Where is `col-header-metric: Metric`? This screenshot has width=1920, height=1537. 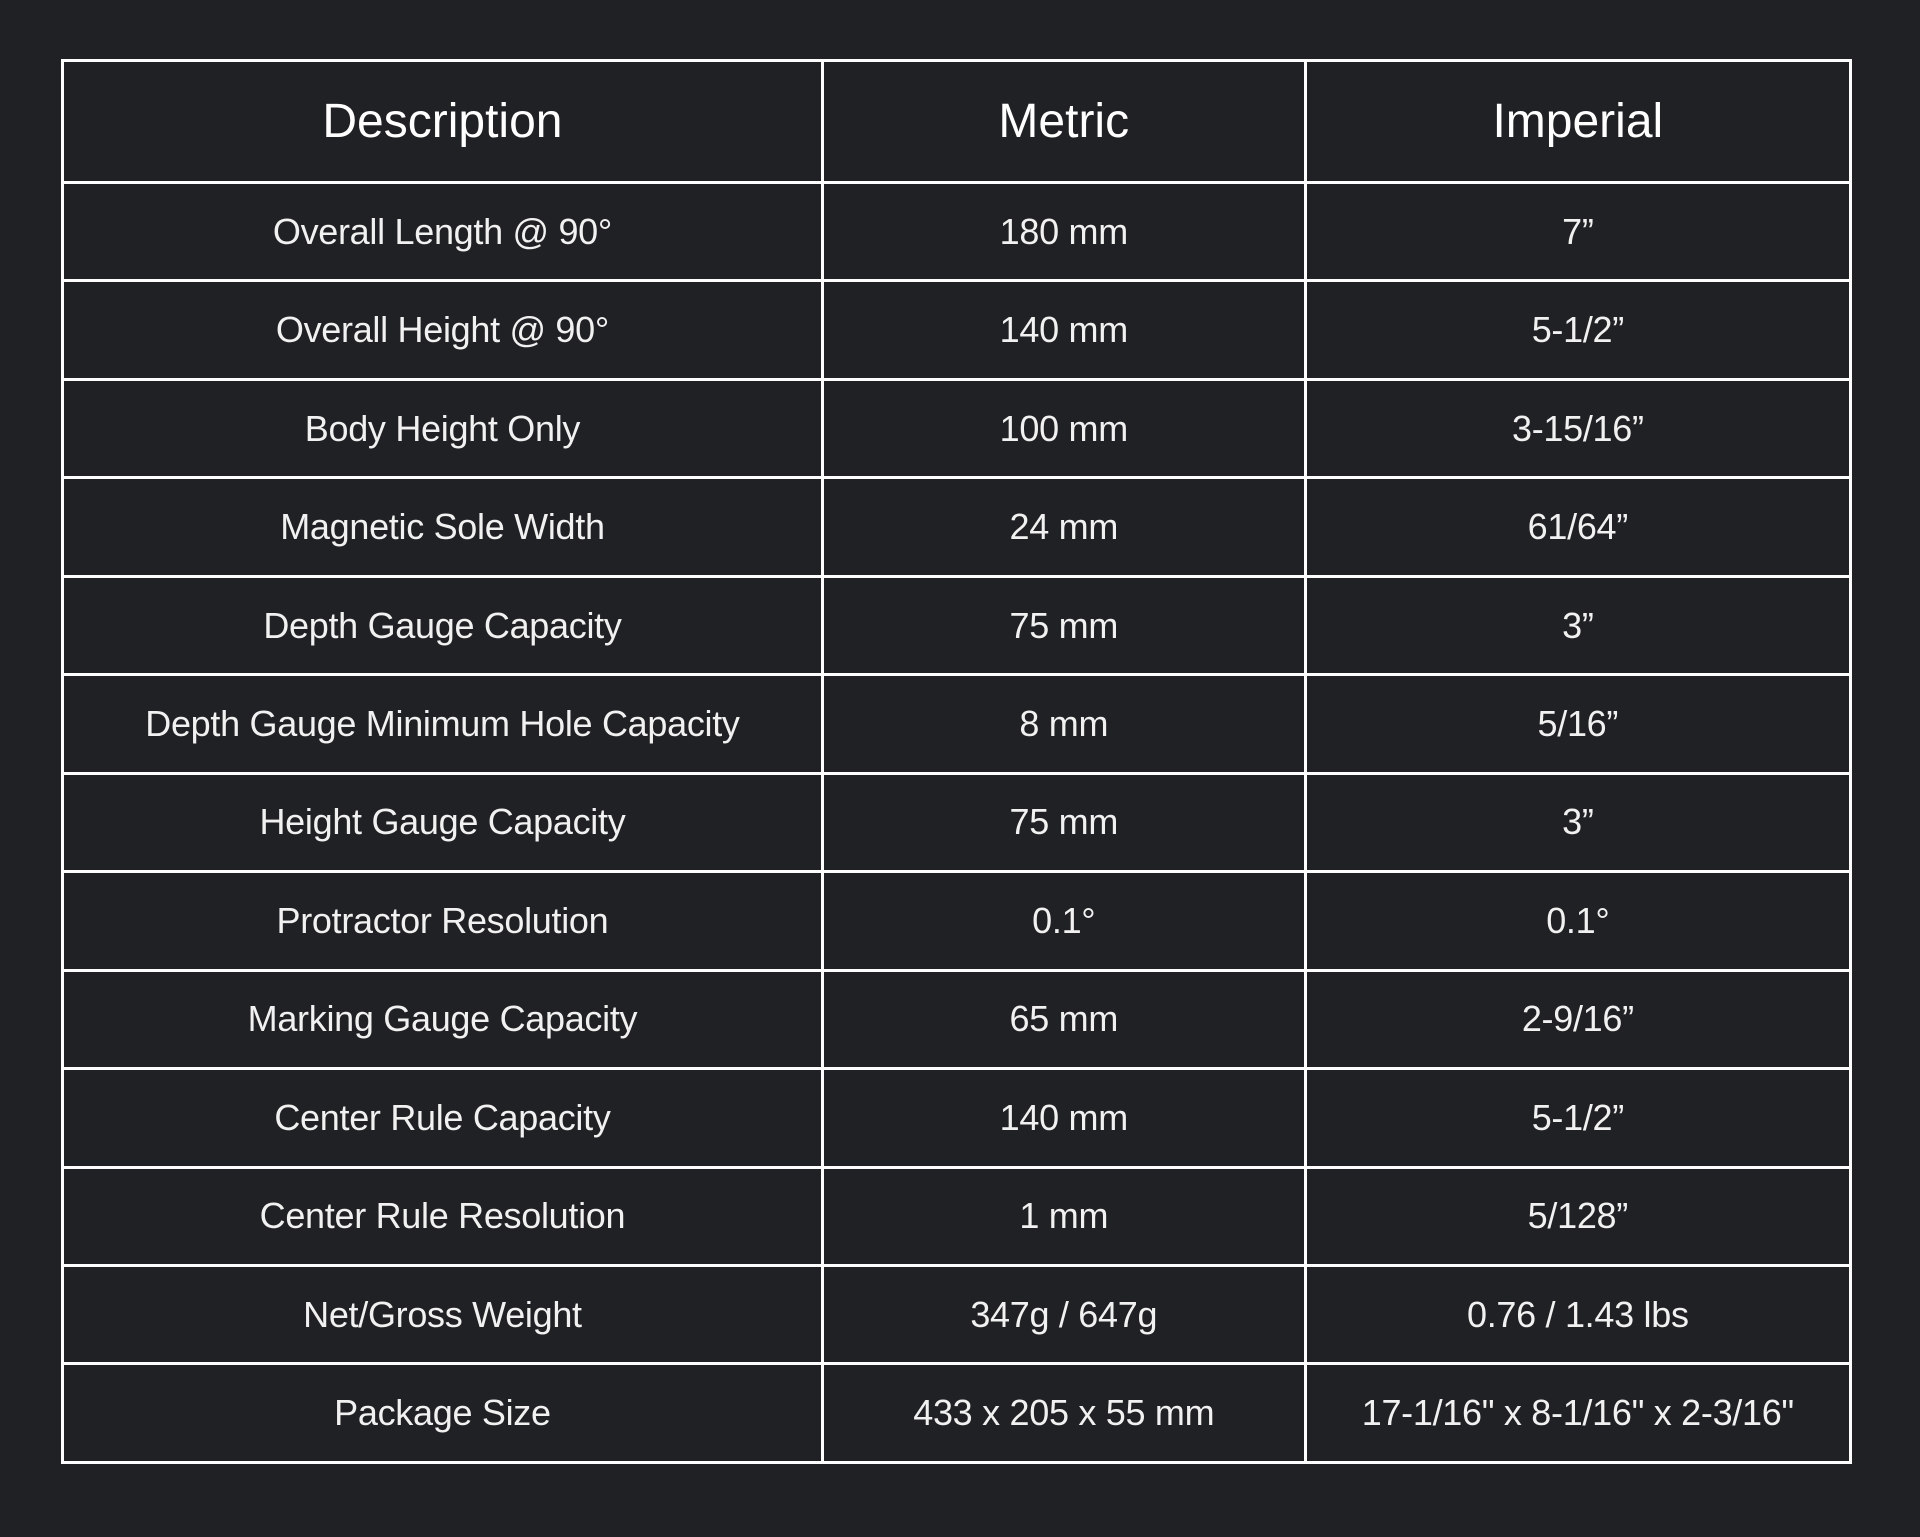 col-header-metric: Metric is located at coordinates (1063, 121).